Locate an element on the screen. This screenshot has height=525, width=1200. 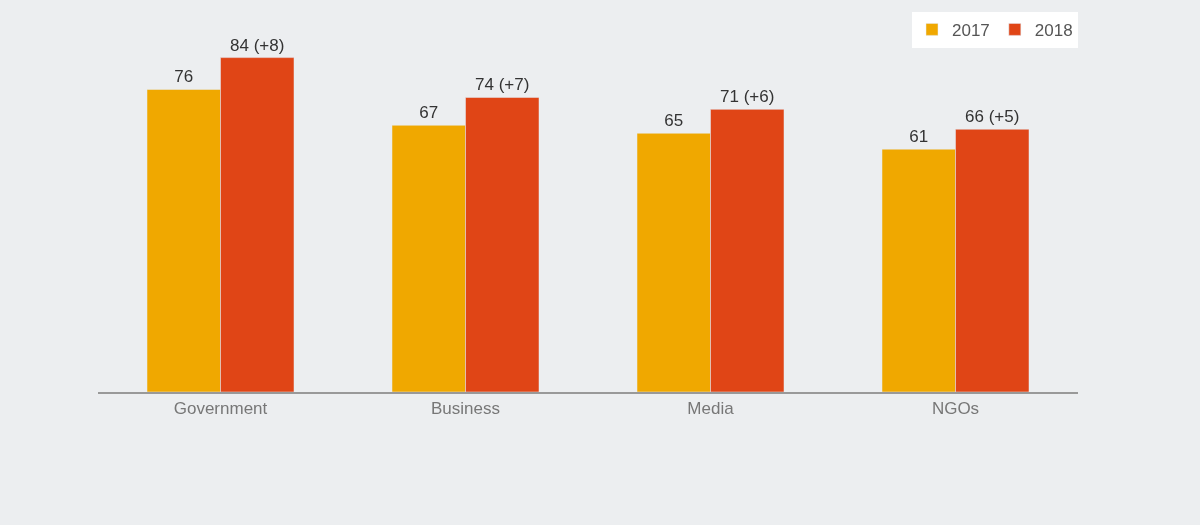
data-label: 66 (+5) is located at coordinates (992, 117).